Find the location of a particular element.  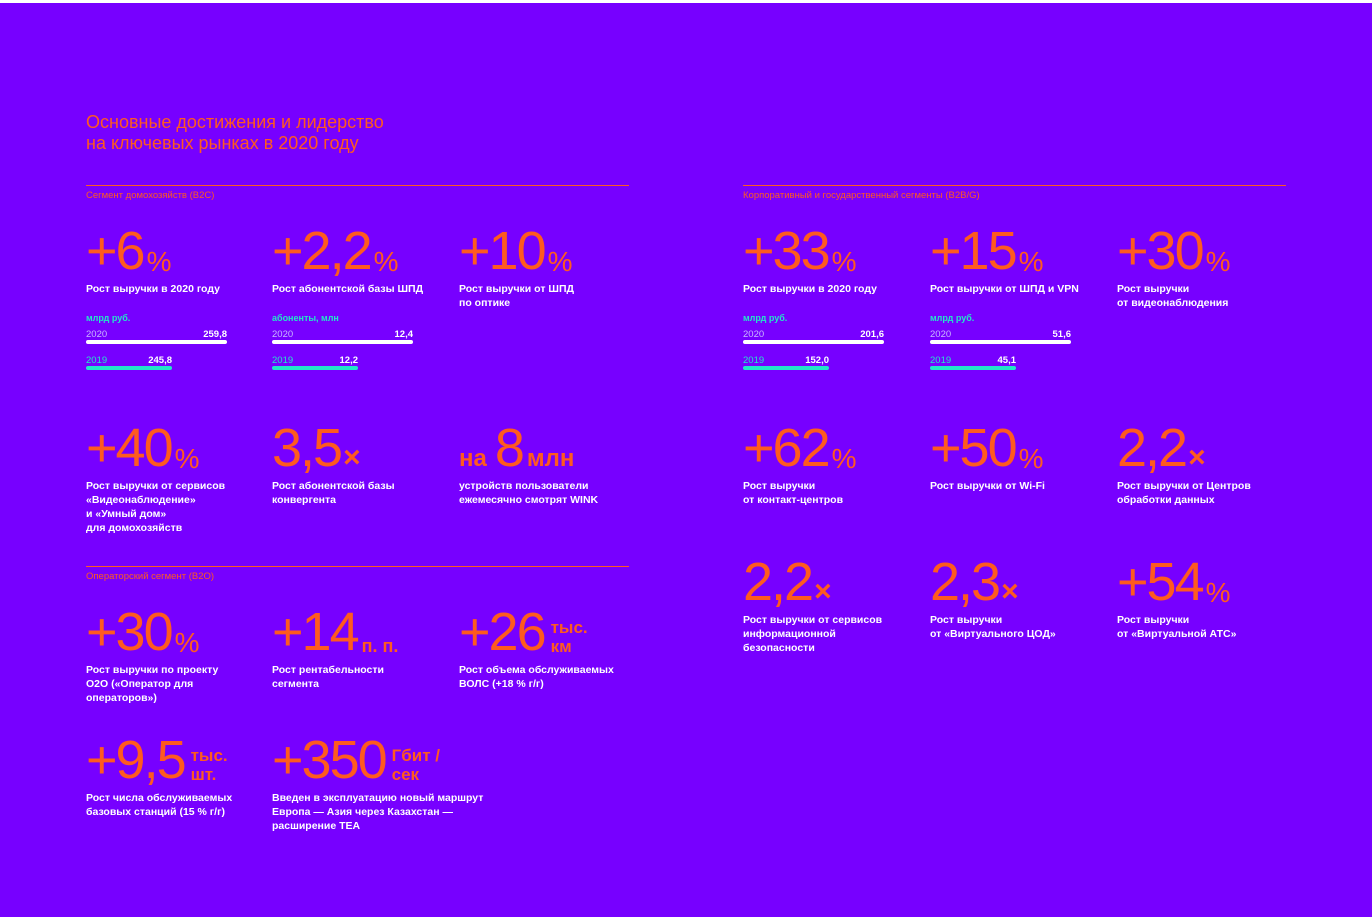

b2c-section-label: Сегмент домохозяйств (В2С) is located at coordinates (150, 195).